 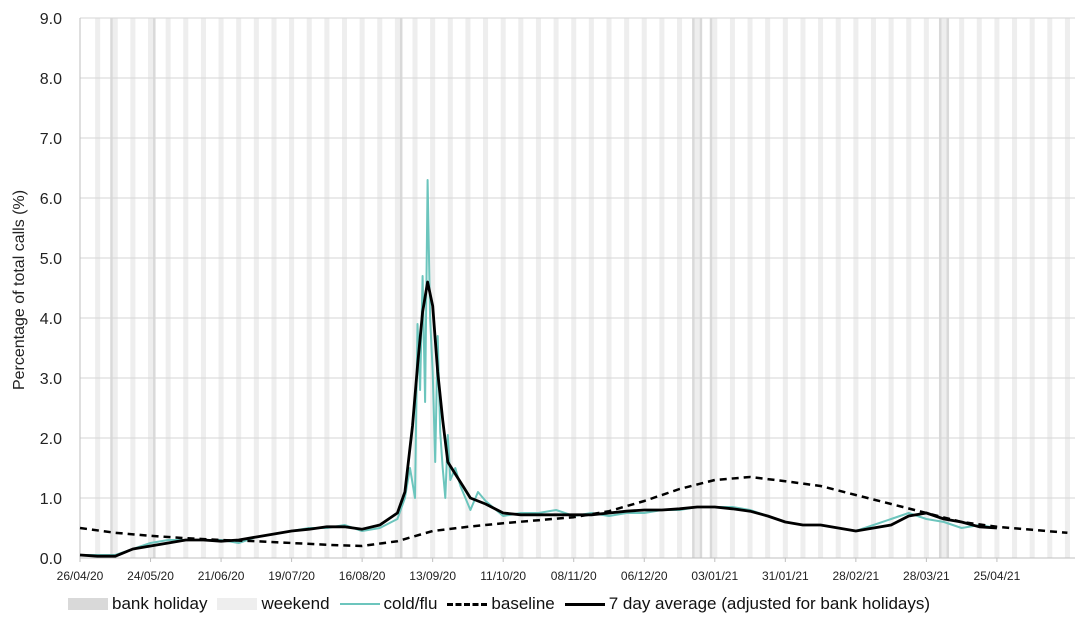 What do you see at coordinates (51, 559) in the screenshot?
I see `y-tick-label: 0.0` at bounding box center [51, 559].